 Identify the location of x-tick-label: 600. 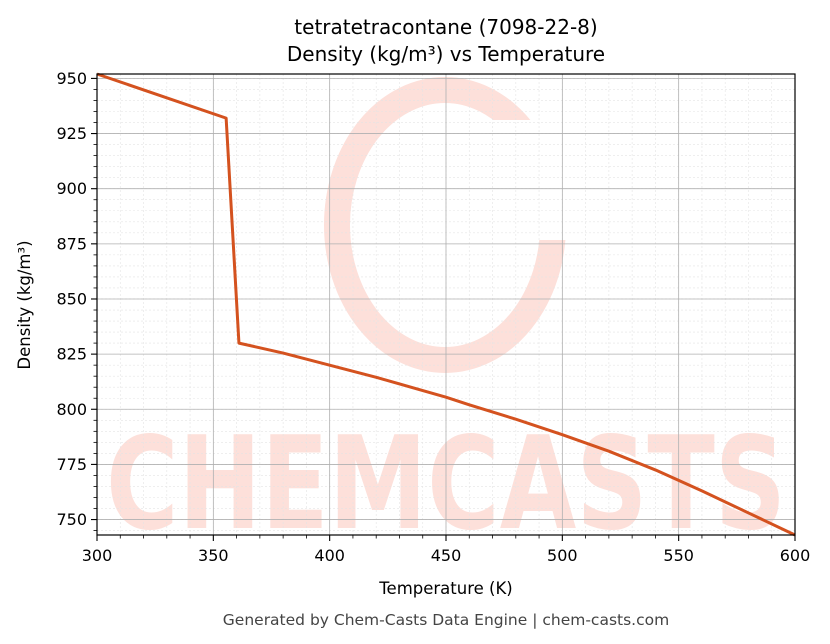
(795, 555).